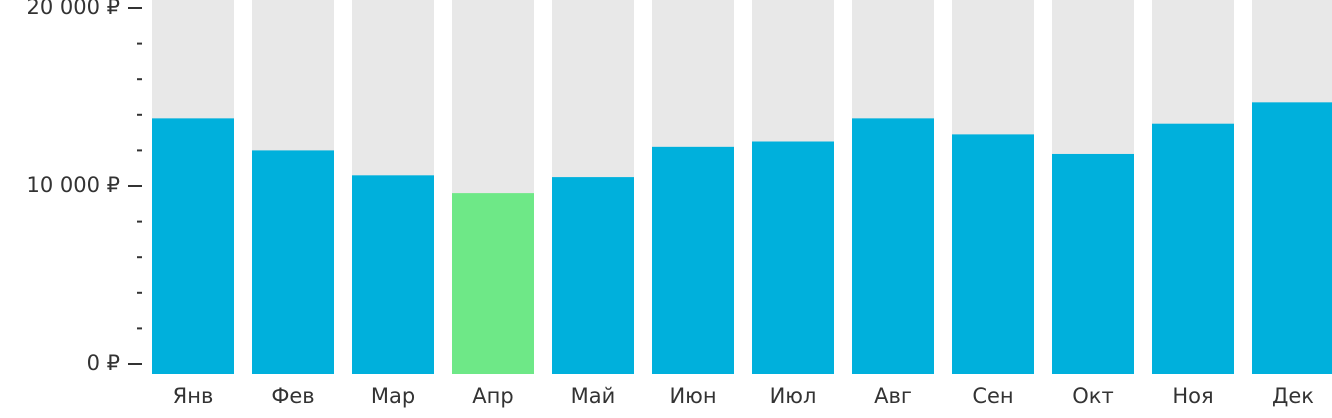 Image resolution: width=1332 pixels, height=418 pixels. What do you see at coordinates (793, 396) in the screenshot?
I see `x-tick-label: Июл` at bounding box center [793, 396].